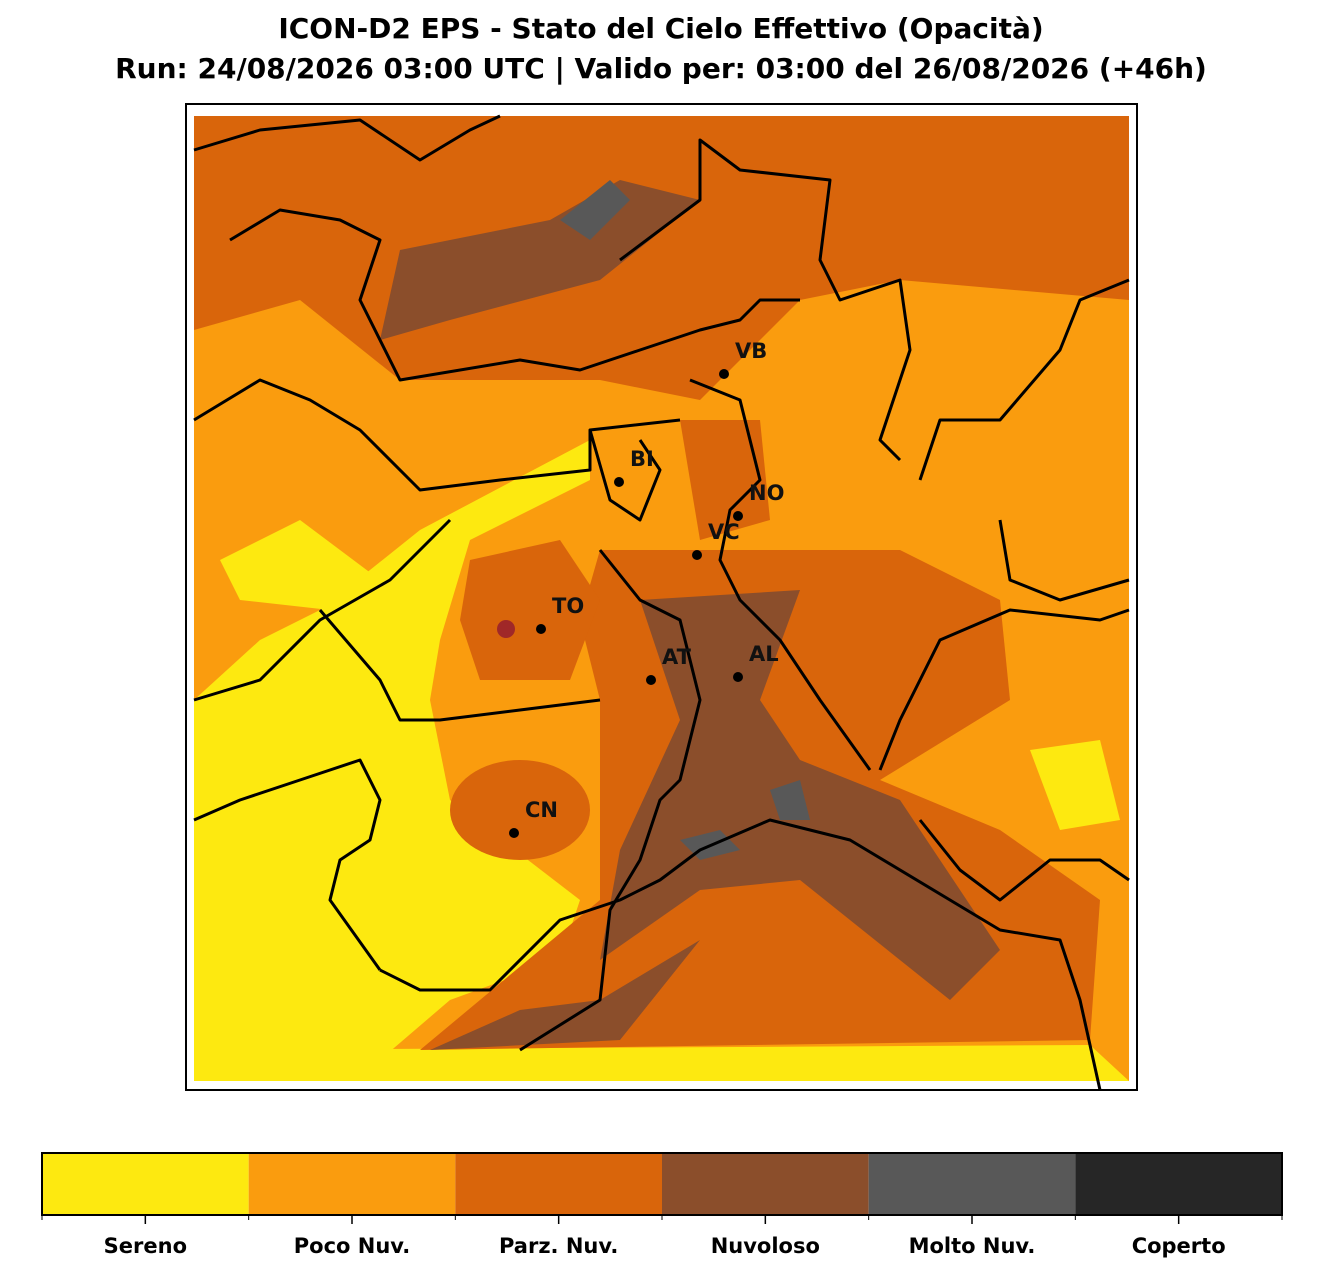 This screenshot has height=1283, width=1323. What do you see at coordinates (642, 459) in the screenshot?
I see `city-label: BI` at bounding box center [642, 459].